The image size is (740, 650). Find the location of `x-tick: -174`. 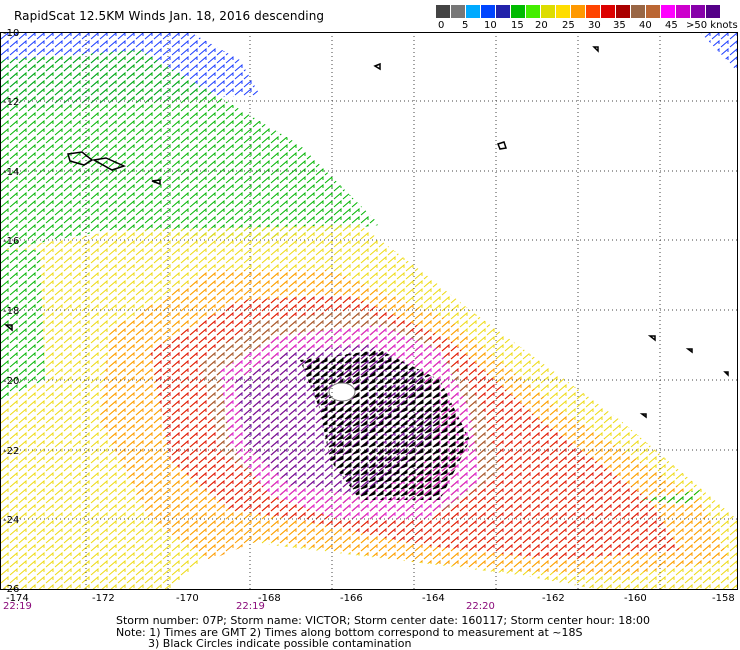

x-tick: -174 is located at coordinates (17, 598).